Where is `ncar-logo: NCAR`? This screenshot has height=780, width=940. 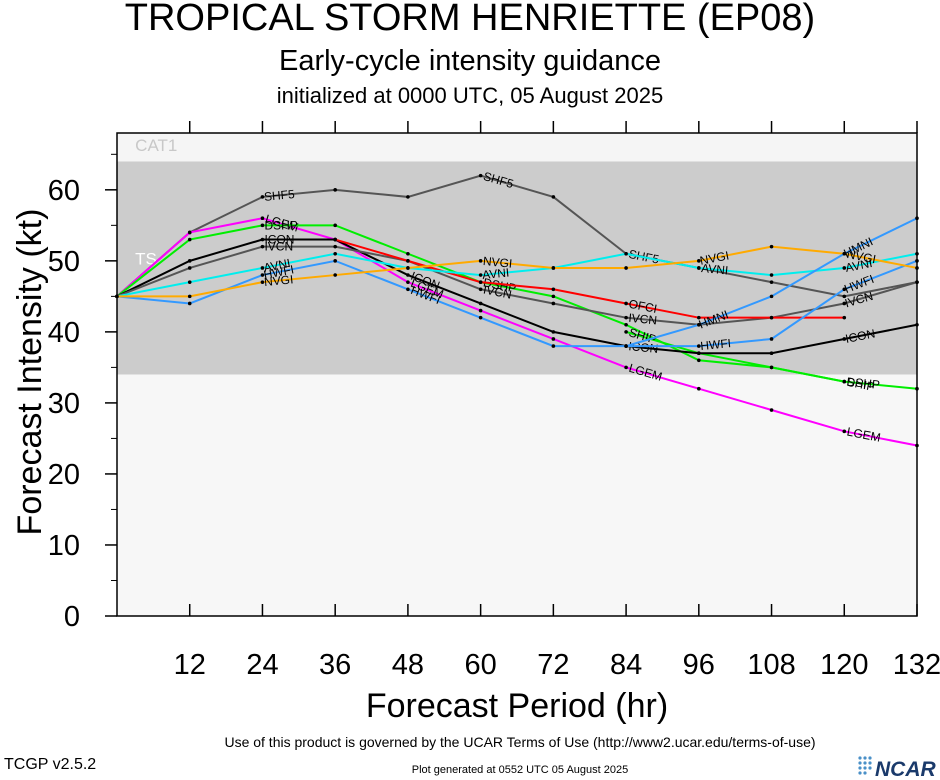
ncar-logo: NCAR is located at coordinates (897, 768).